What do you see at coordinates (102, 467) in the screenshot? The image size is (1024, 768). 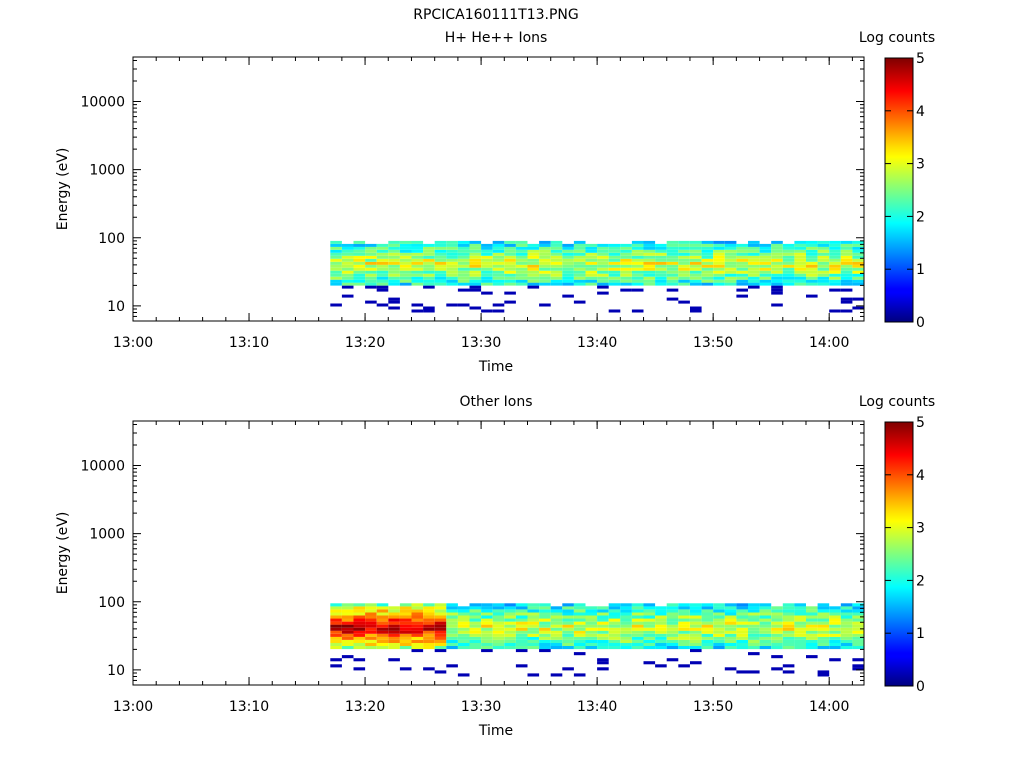 I see `y-tick-label: 10000` at bounding box center [102, 467].